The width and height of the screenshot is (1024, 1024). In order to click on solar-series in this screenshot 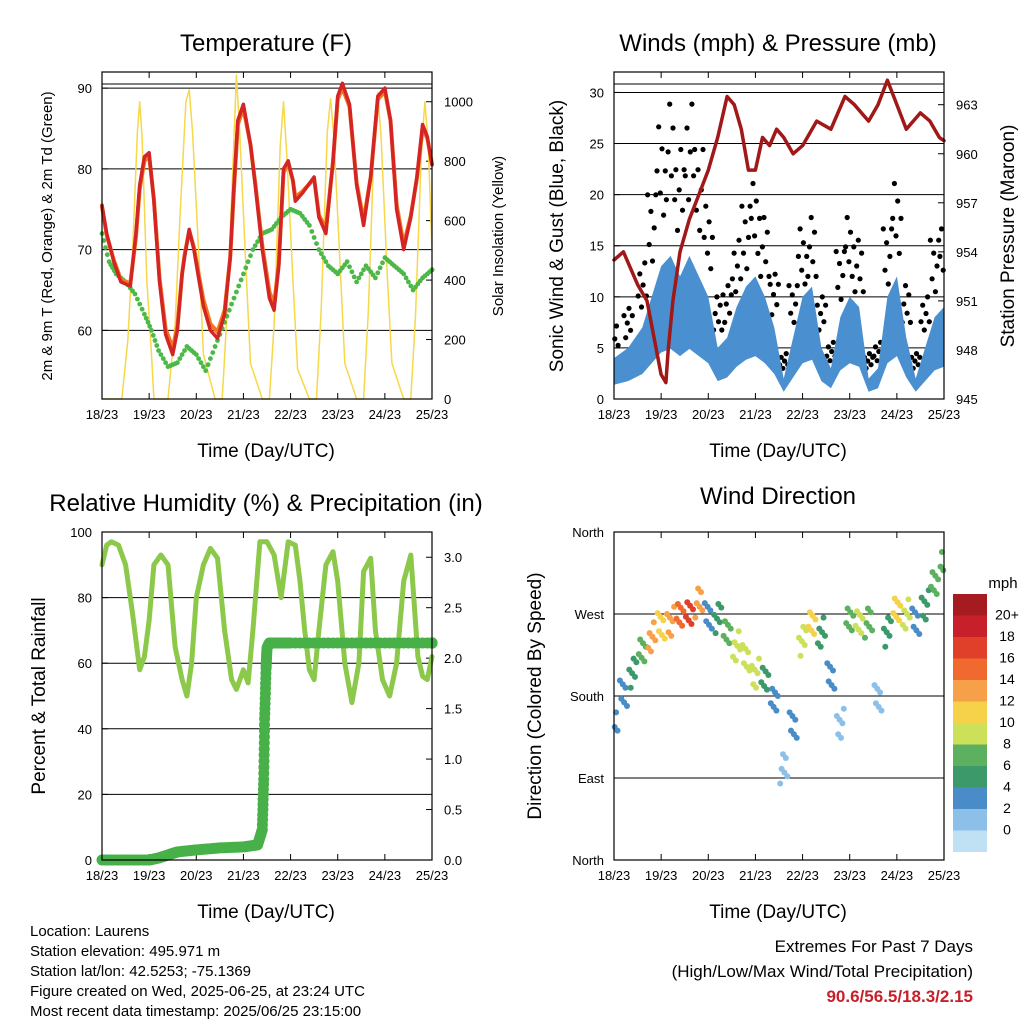, I will do `click(267, 237)`.